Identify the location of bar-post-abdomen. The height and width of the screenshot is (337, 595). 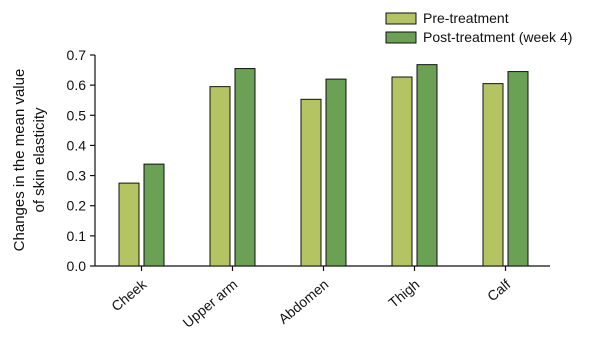
(336, 172).